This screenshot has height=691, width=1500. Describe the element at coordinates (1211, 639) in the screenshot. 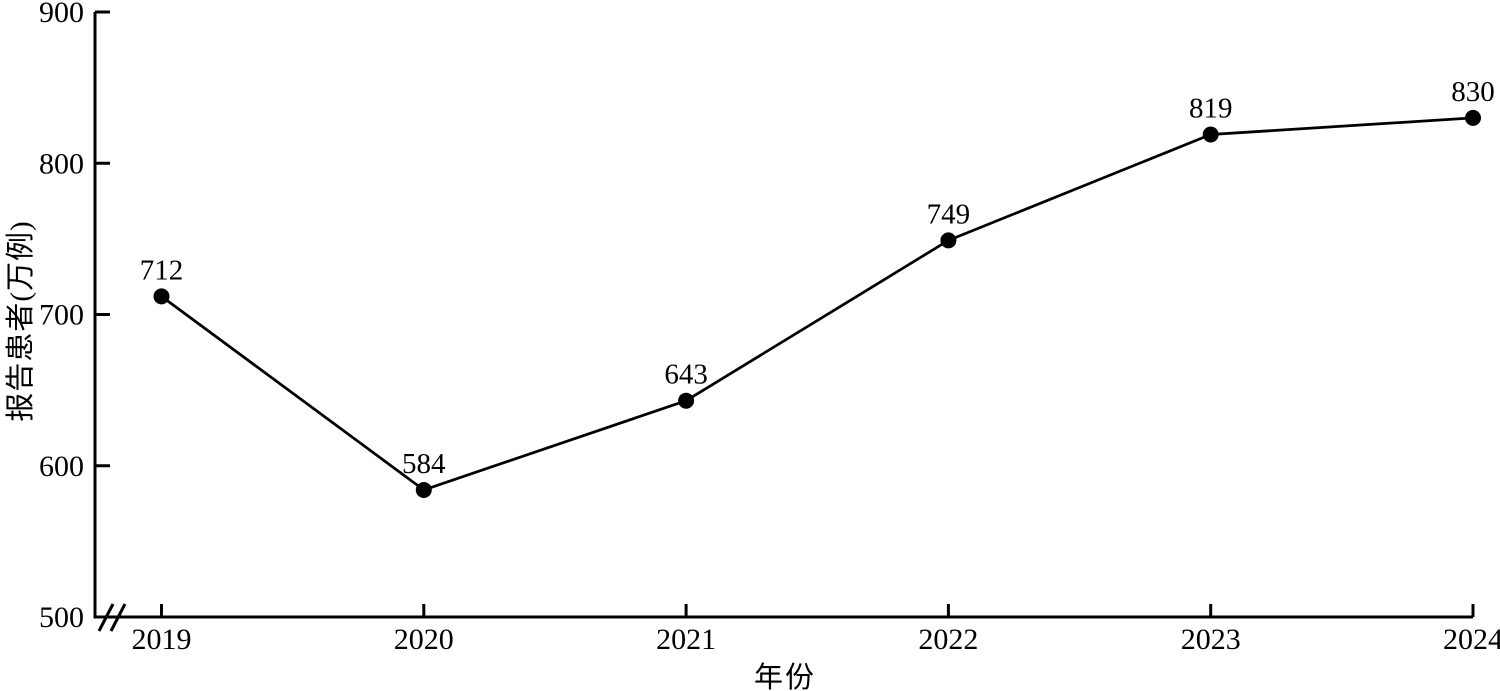

I see `x-tick-label: 2023` at that location.